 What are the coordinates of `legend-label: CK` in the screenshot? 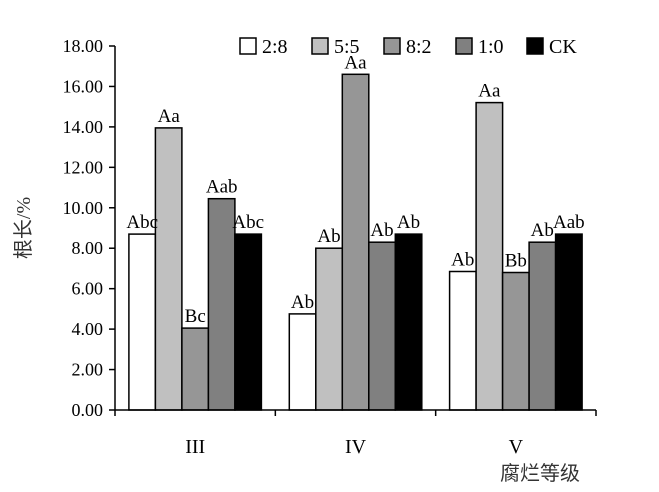 It's located at (563, 47).